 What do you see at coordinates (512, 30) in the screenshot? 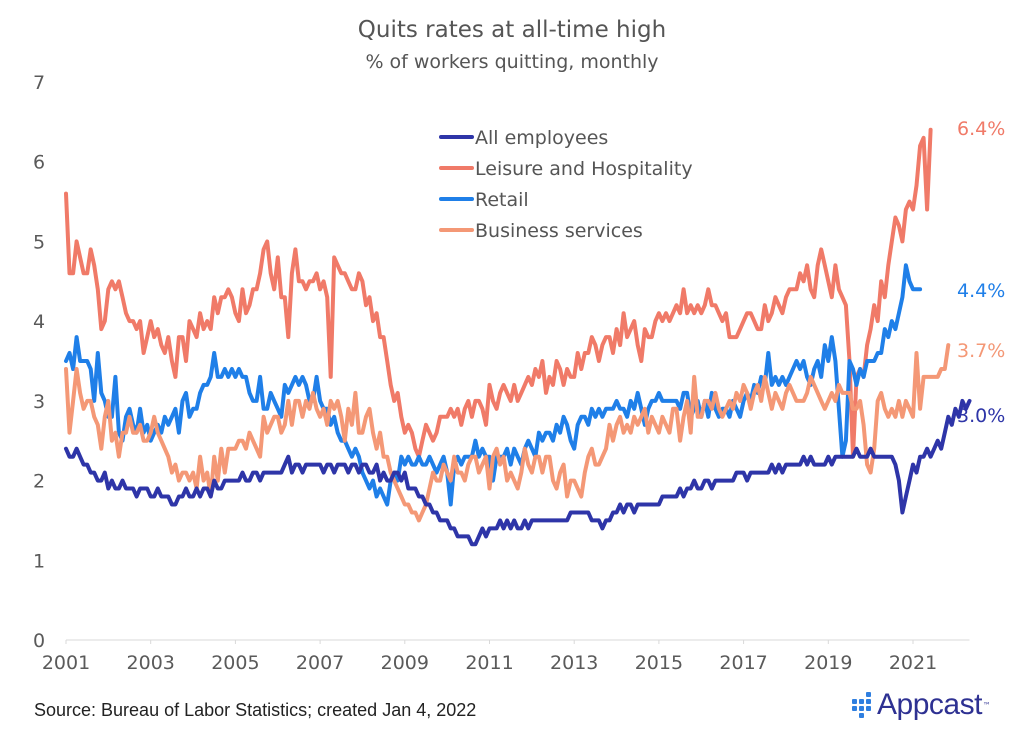
I see `chart-title: Quits rates at all-time high` at bounding box center [512, 30].